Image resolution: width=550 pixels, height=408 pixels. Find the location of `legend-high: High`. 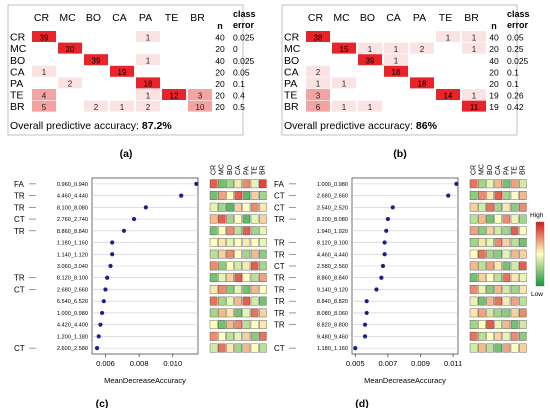

legend-high: High is located at coordinates (537, 215).